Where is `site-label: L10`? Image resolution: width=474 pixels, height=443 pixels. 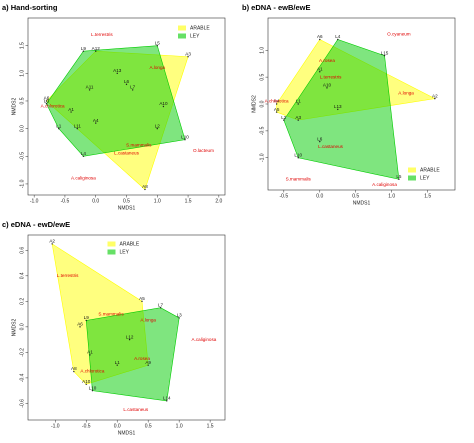 site-label: L10 is located at coordinates (185, 136).